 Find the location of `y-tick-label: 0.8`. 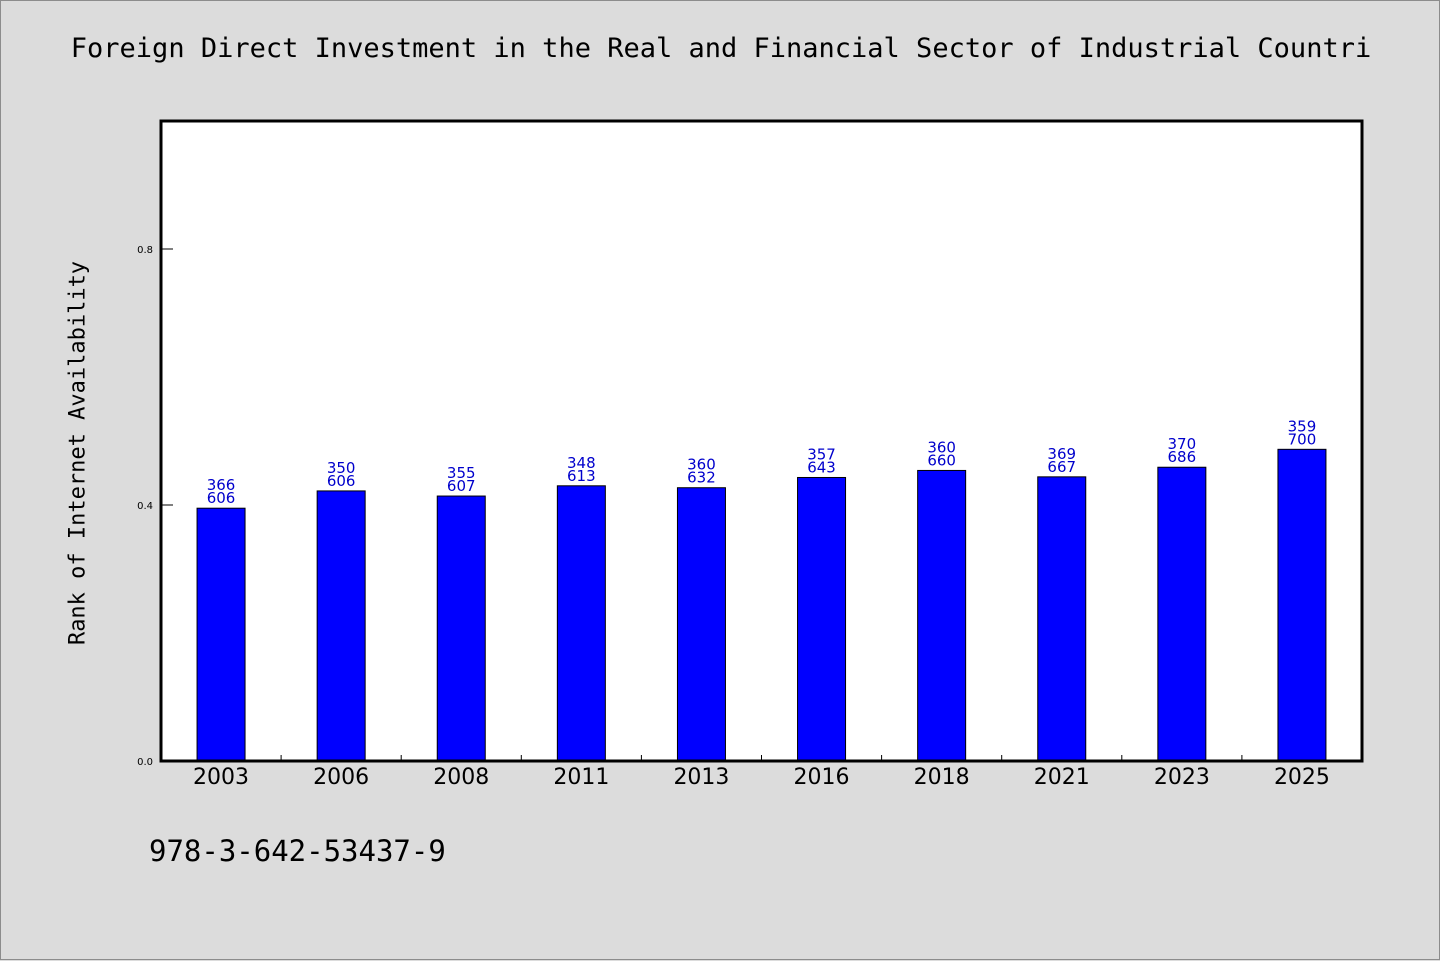

y-tick-label: 0.8 is located at coordinates (145, 250).